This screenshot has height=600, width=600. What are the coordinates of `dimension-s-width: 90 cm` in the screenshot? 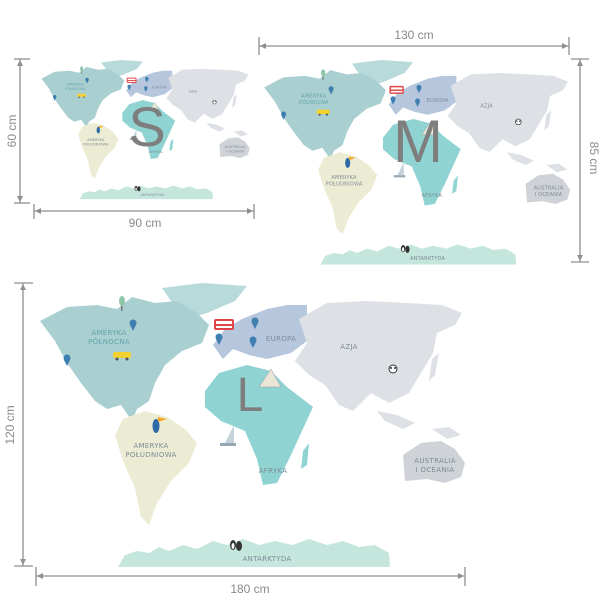 It's located at (144, 217).